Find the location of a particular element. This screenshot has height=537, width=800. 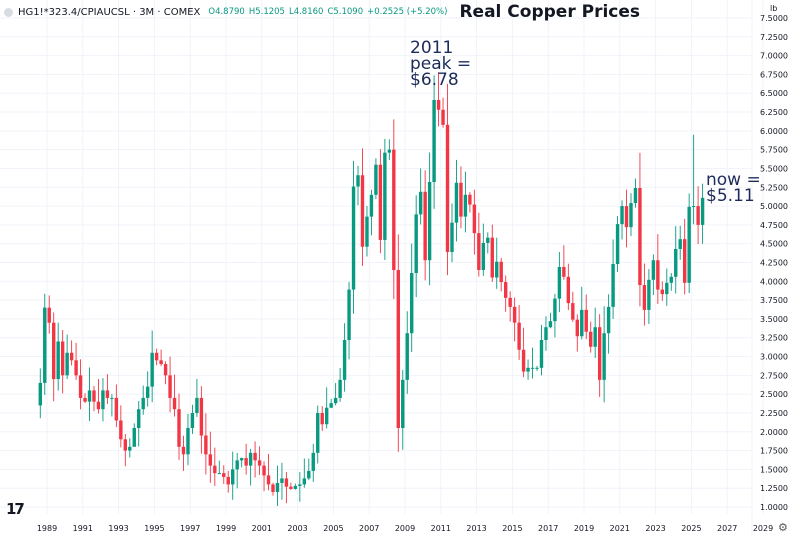

y-tick-label: 2.0000 is located at coordinates (774, 432).